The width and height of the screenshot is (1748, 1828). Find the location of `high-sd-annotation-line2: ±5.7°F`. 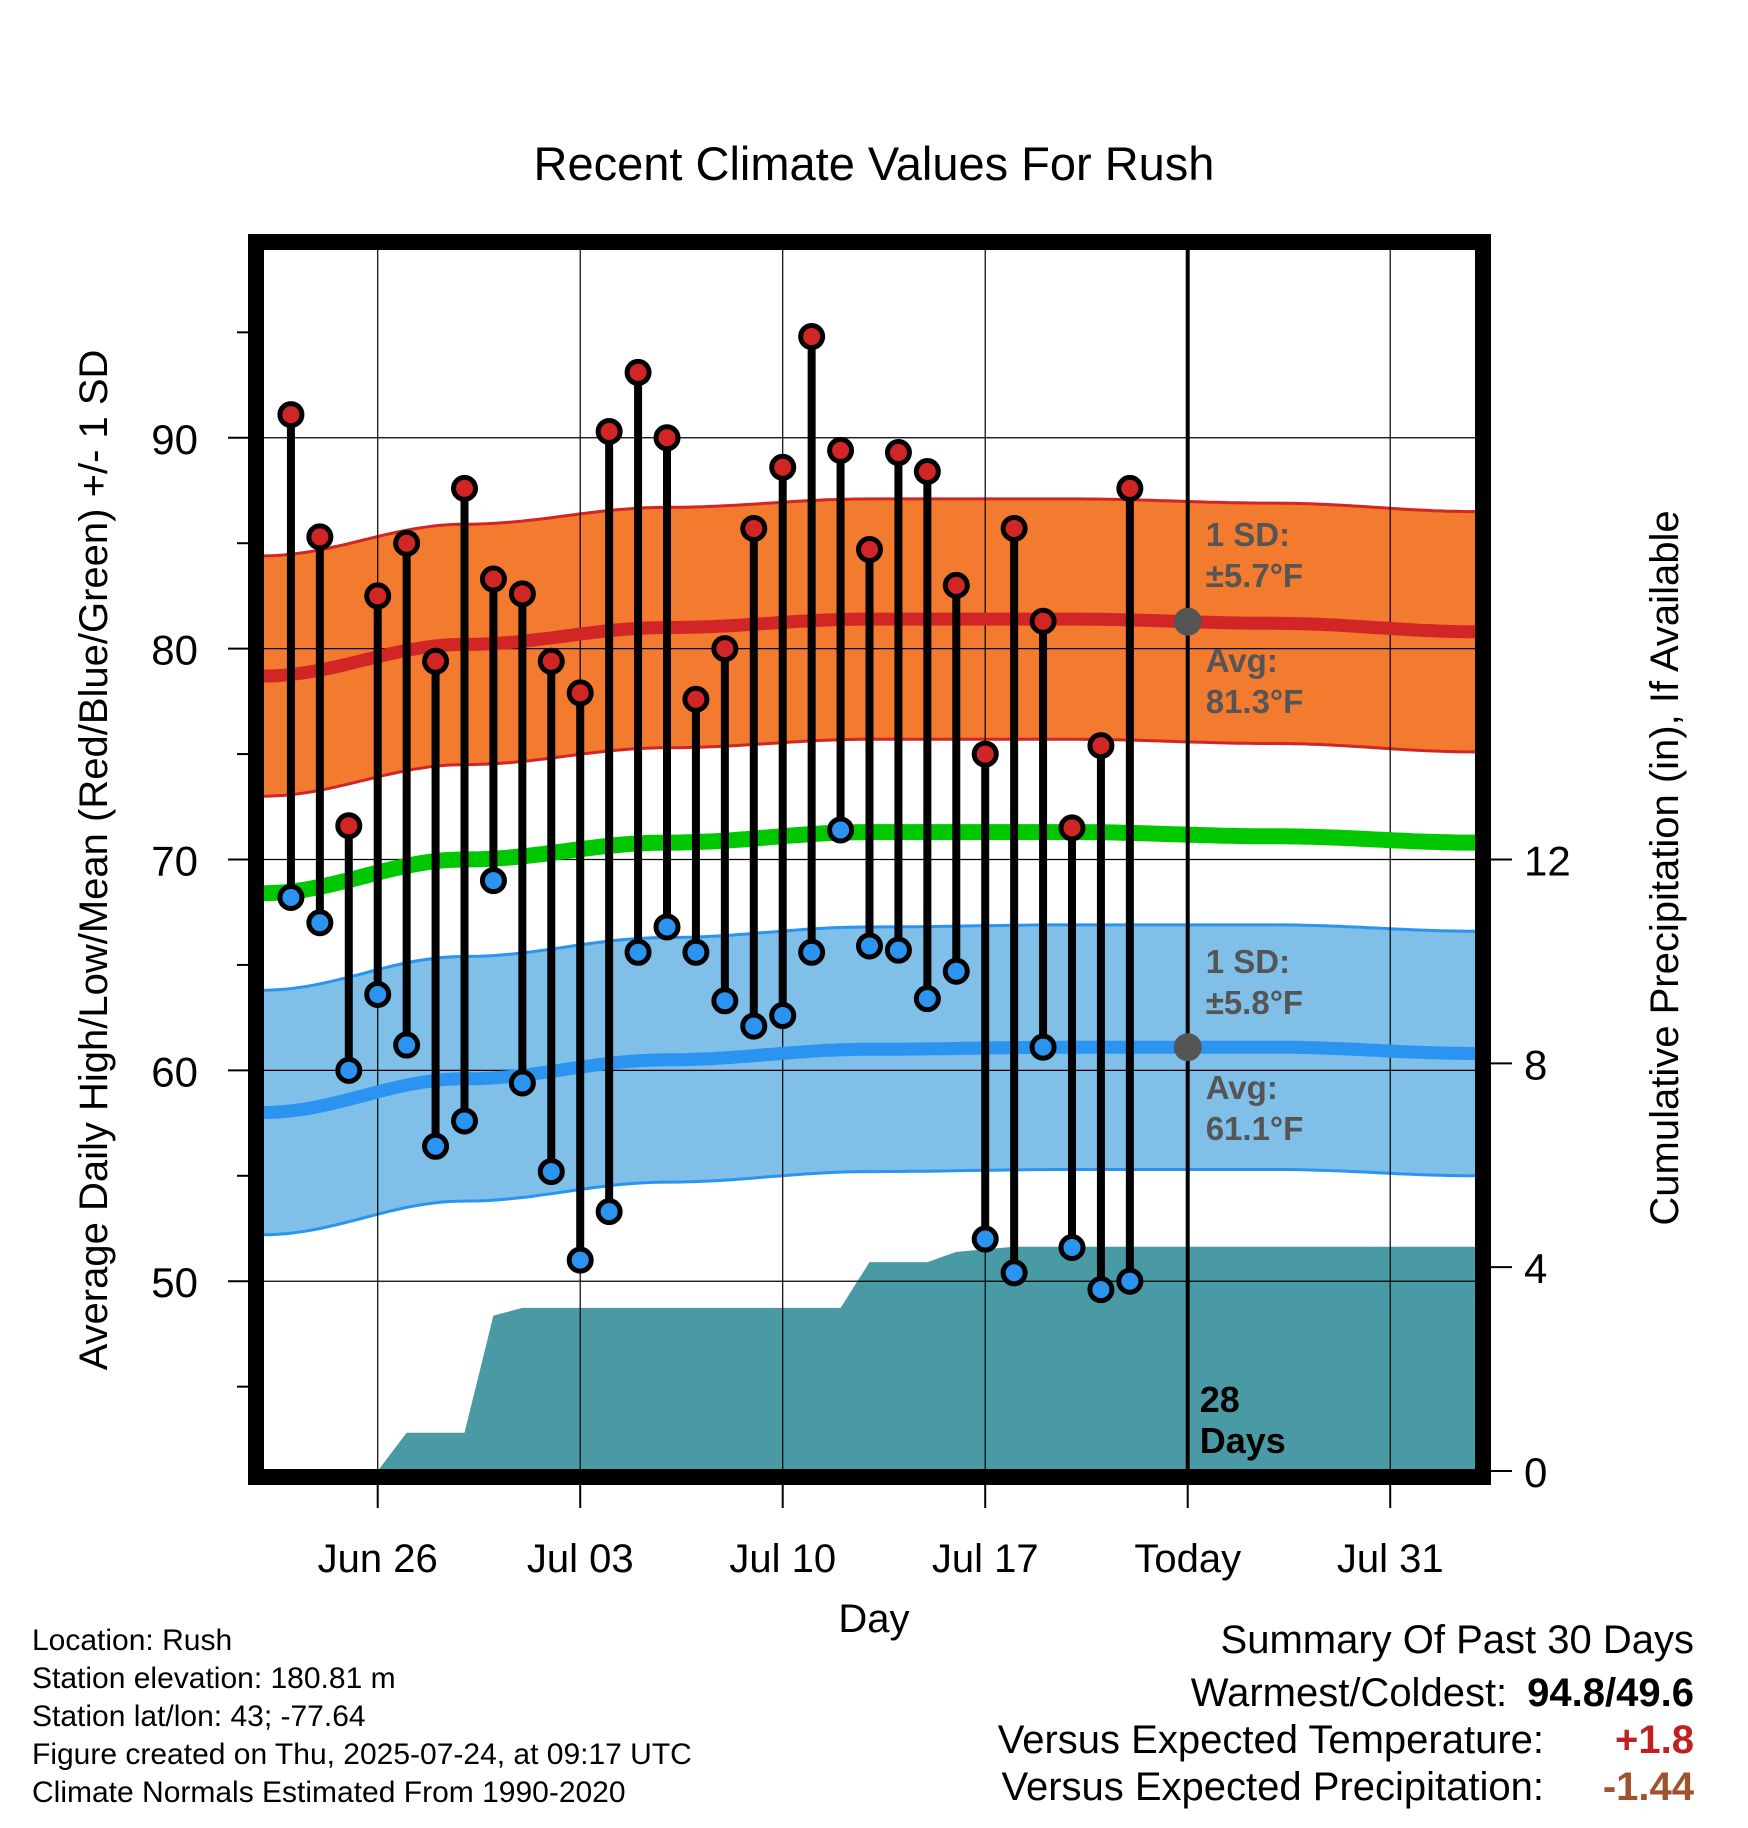

high-sd-annotation-line2: ±5.7°F is located at coordinates (1254, 575).